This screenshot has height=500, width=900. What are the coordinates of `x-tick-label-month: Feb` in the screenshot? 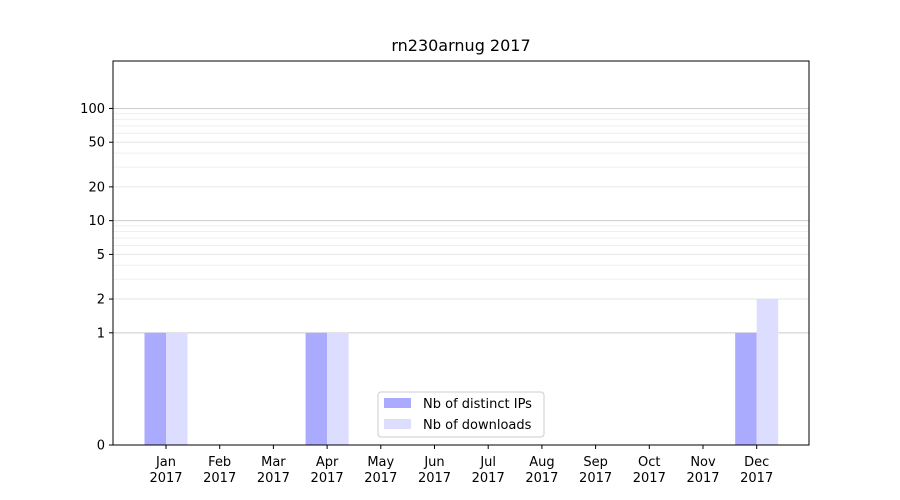 It's located at (219, 462).